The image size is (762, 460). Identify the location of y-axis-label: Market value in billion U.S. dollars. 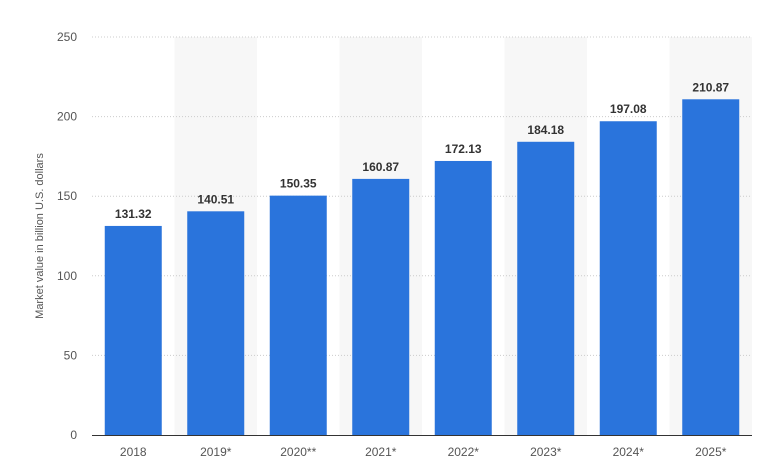
(40, 236).